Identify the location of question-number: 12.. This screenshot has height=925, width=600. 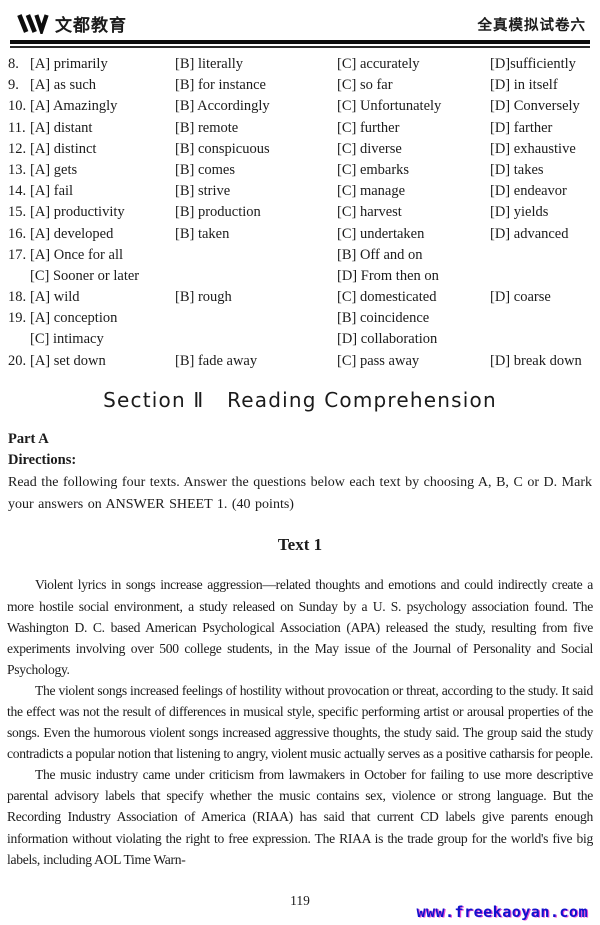
(17, 148).